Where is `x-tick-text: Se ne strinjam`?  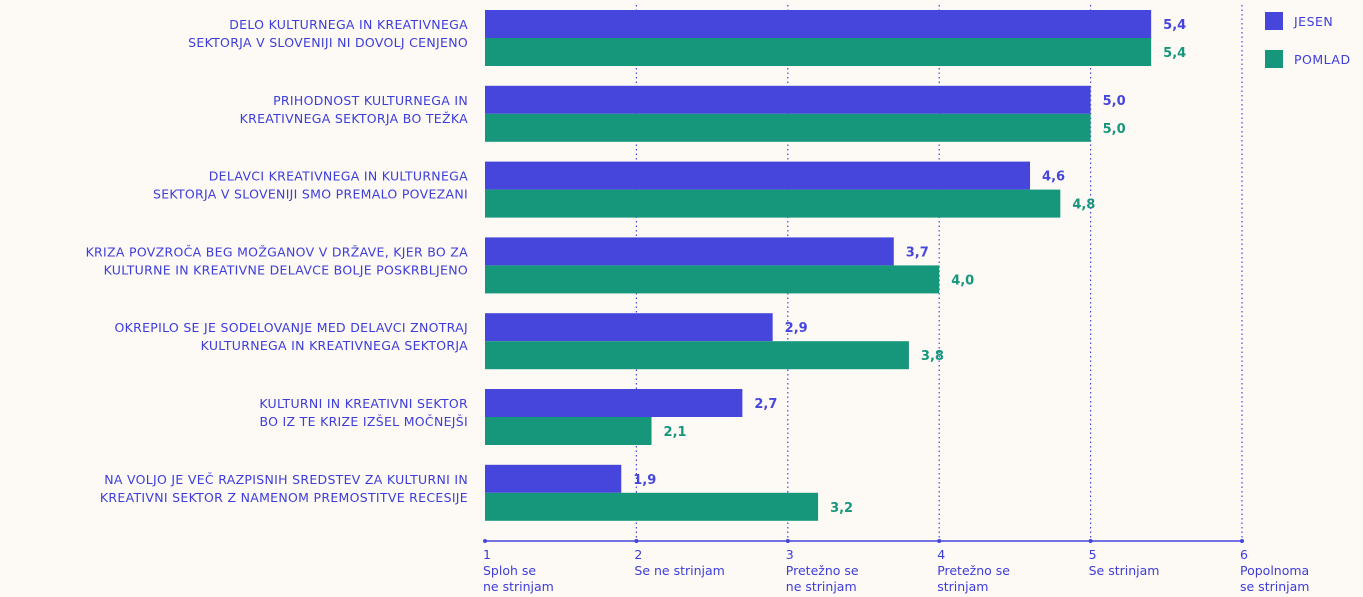
x-tick-text: Se ne strinjam is located at coordinates (679, 570).